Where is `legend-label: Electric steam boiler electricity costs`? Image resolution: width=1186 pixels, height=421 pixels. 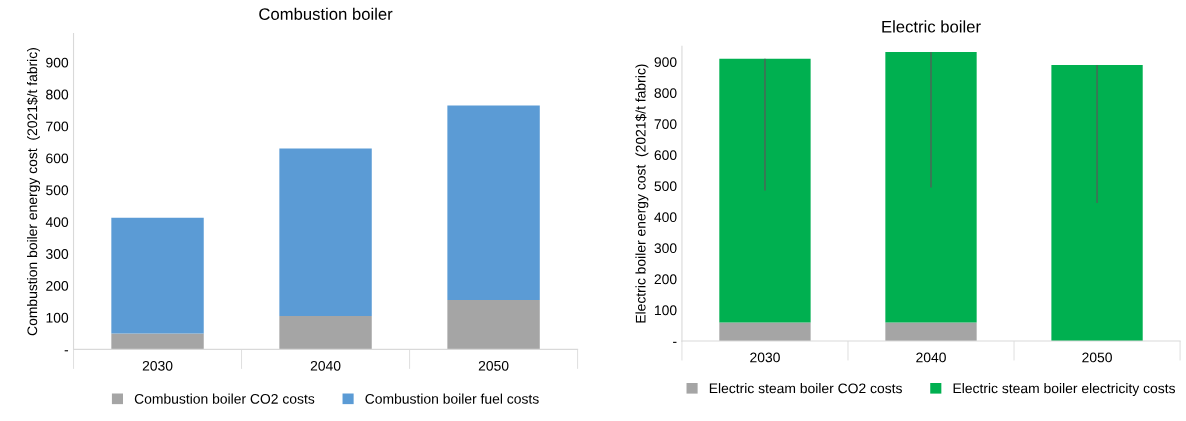
legend-label: Electric steam boiler electricity costs is located at coordinates (1064, 389).